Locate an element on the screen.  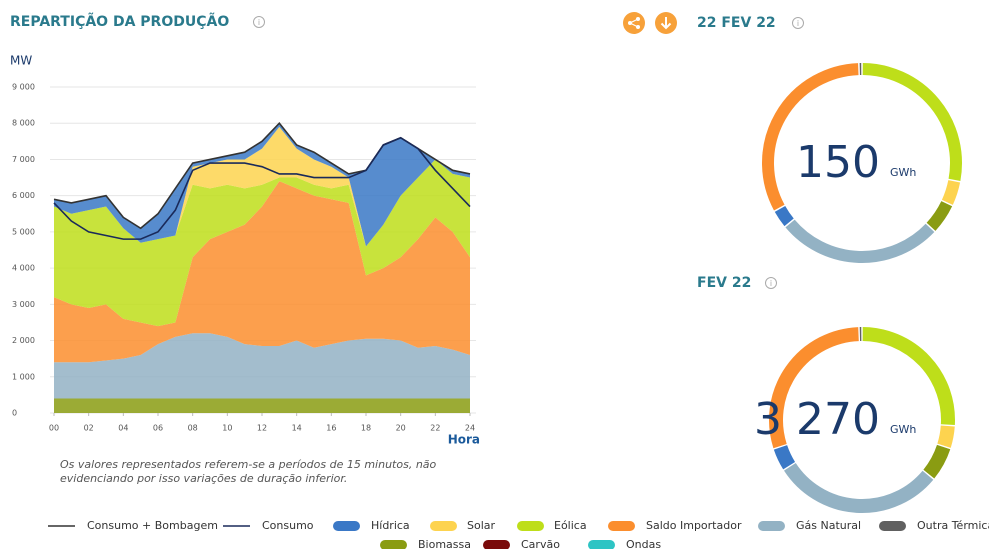
x-tick-label: 02 is located at coordinates (89, 428).